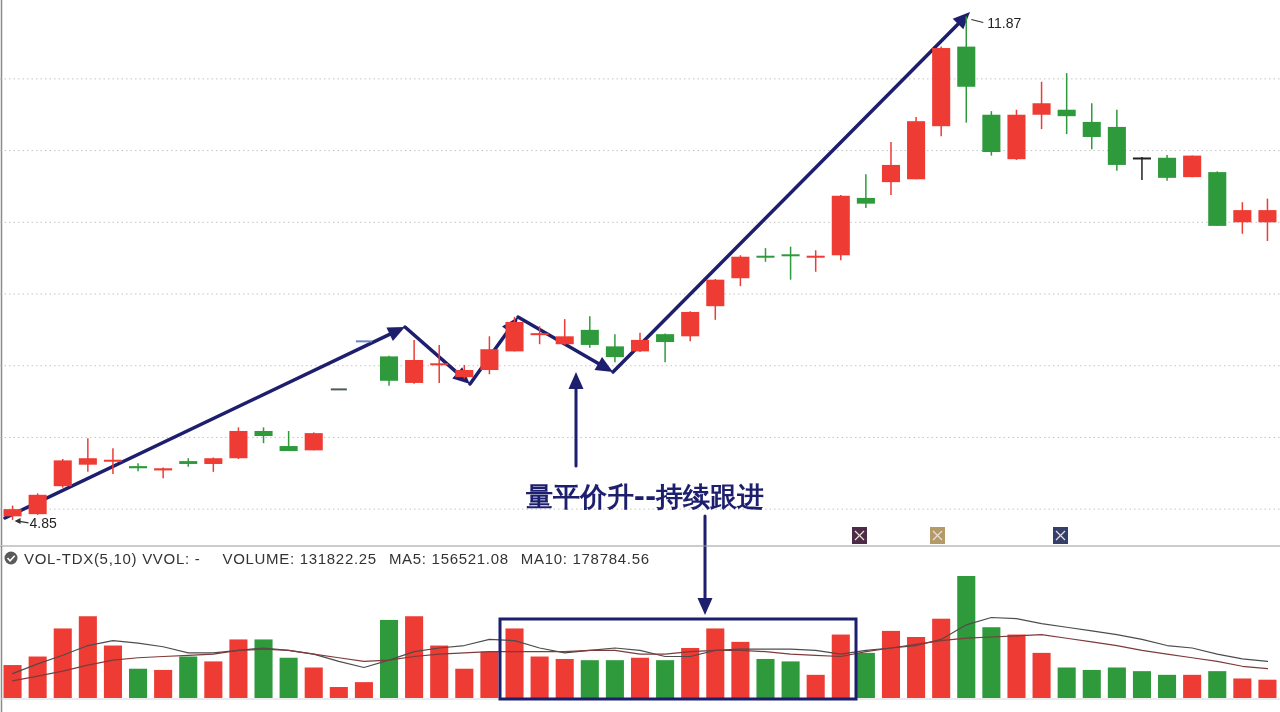 This screenshot has width=1280, height=712. Describe the element at coordinates (585, 558) in the screenshot. I see `text: MA10: 178784.56` at that location.